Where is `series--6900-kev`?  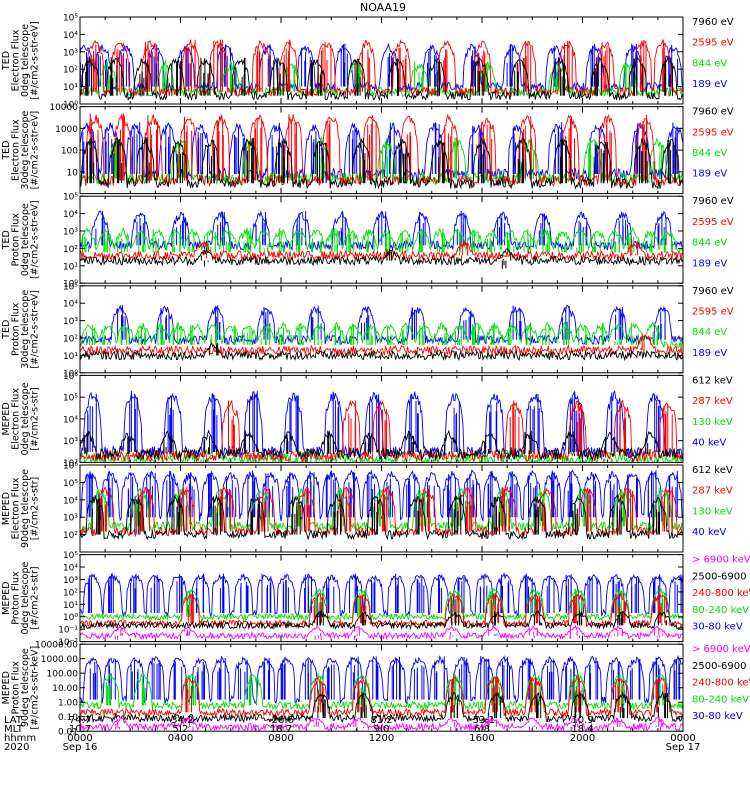 series--6900-kev is located at coordinates (381, 632).